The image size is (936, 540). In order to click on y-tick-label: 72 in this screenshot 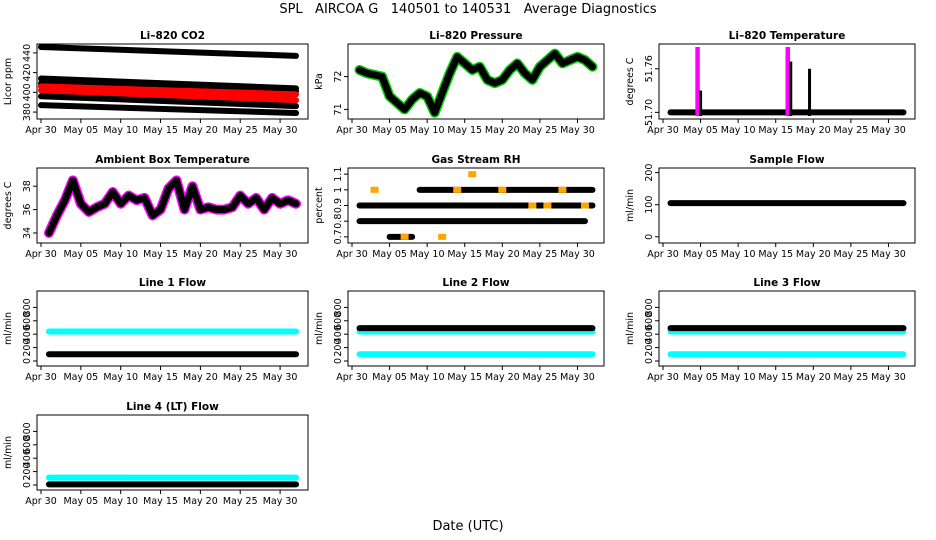, I will do `click(338, 77)`.